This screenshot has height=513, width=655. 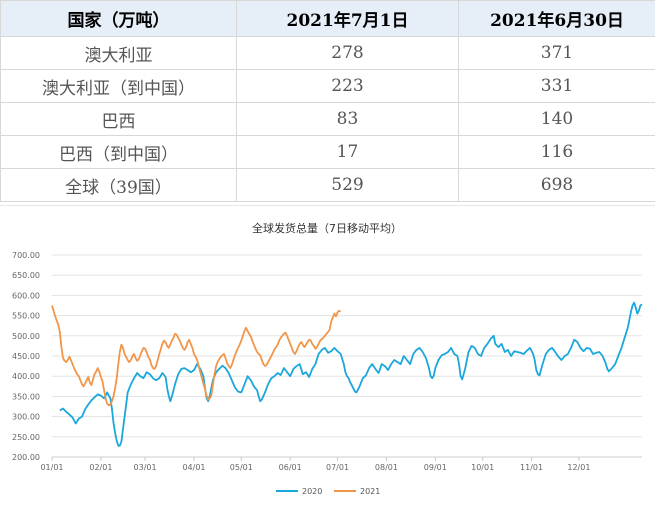 What do you see at coordinates (312, 491) in the screenshot?
I see `legend-label-2020: 2020` at bounding box center [312, 491].